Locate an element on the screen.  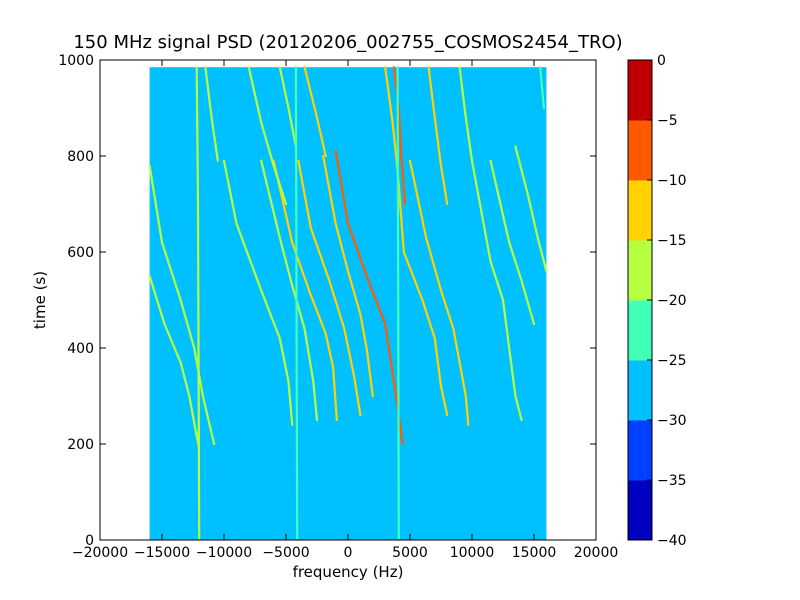
x-tick-label: −20000 is located at coordinates (100, 553).